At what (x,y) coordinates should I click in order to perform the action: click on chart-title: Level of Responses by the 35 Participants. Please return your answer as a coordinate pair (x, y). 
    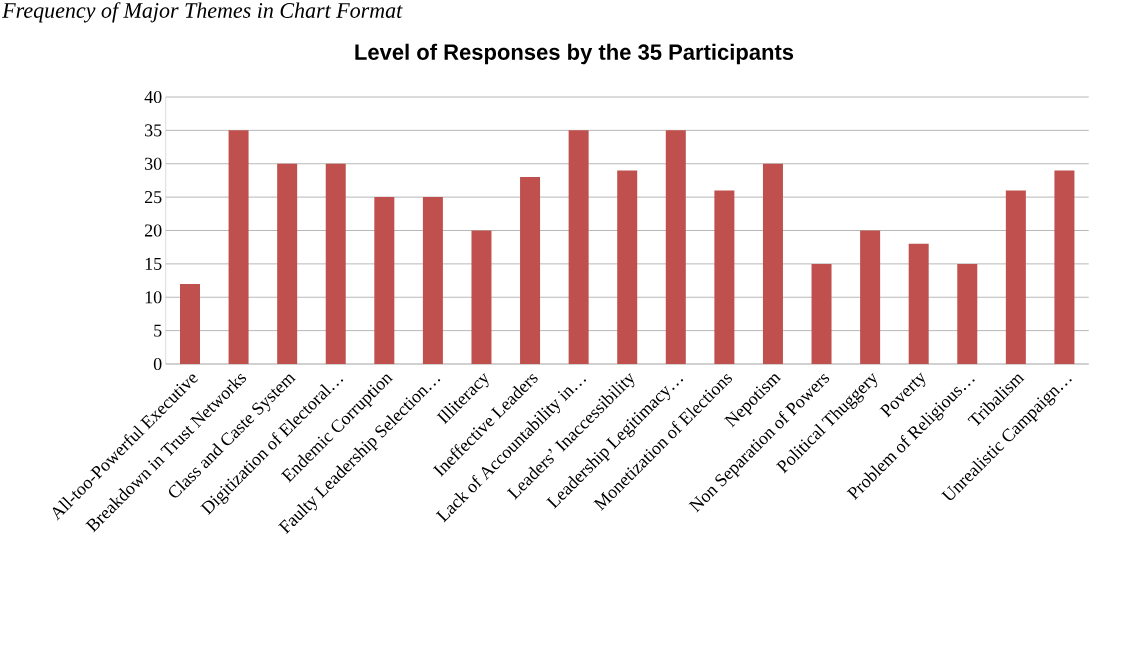
    Looking at the image, I should click on (574, 54).